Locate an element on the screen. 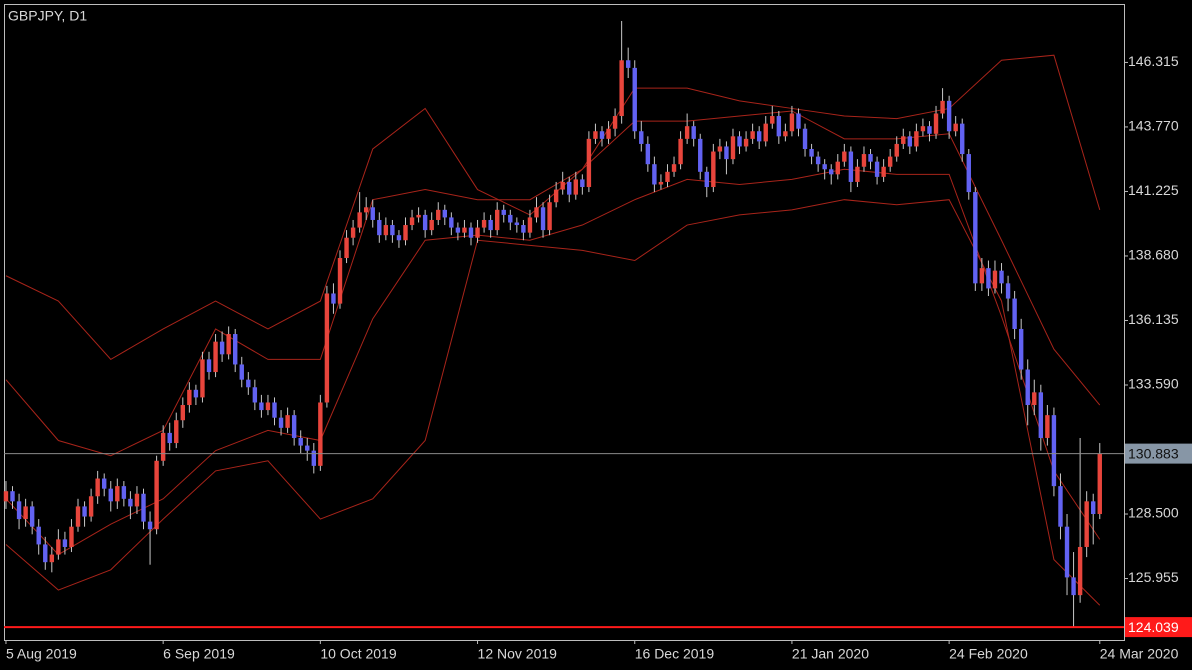  y-tick-label: 141.225 is located at coordinates (1153, 190).